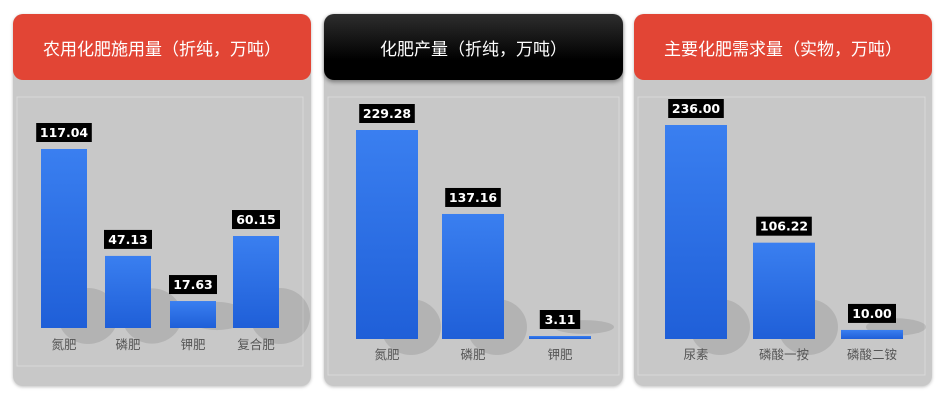  I want to click on value-label: 47.13, so click(128, 239).